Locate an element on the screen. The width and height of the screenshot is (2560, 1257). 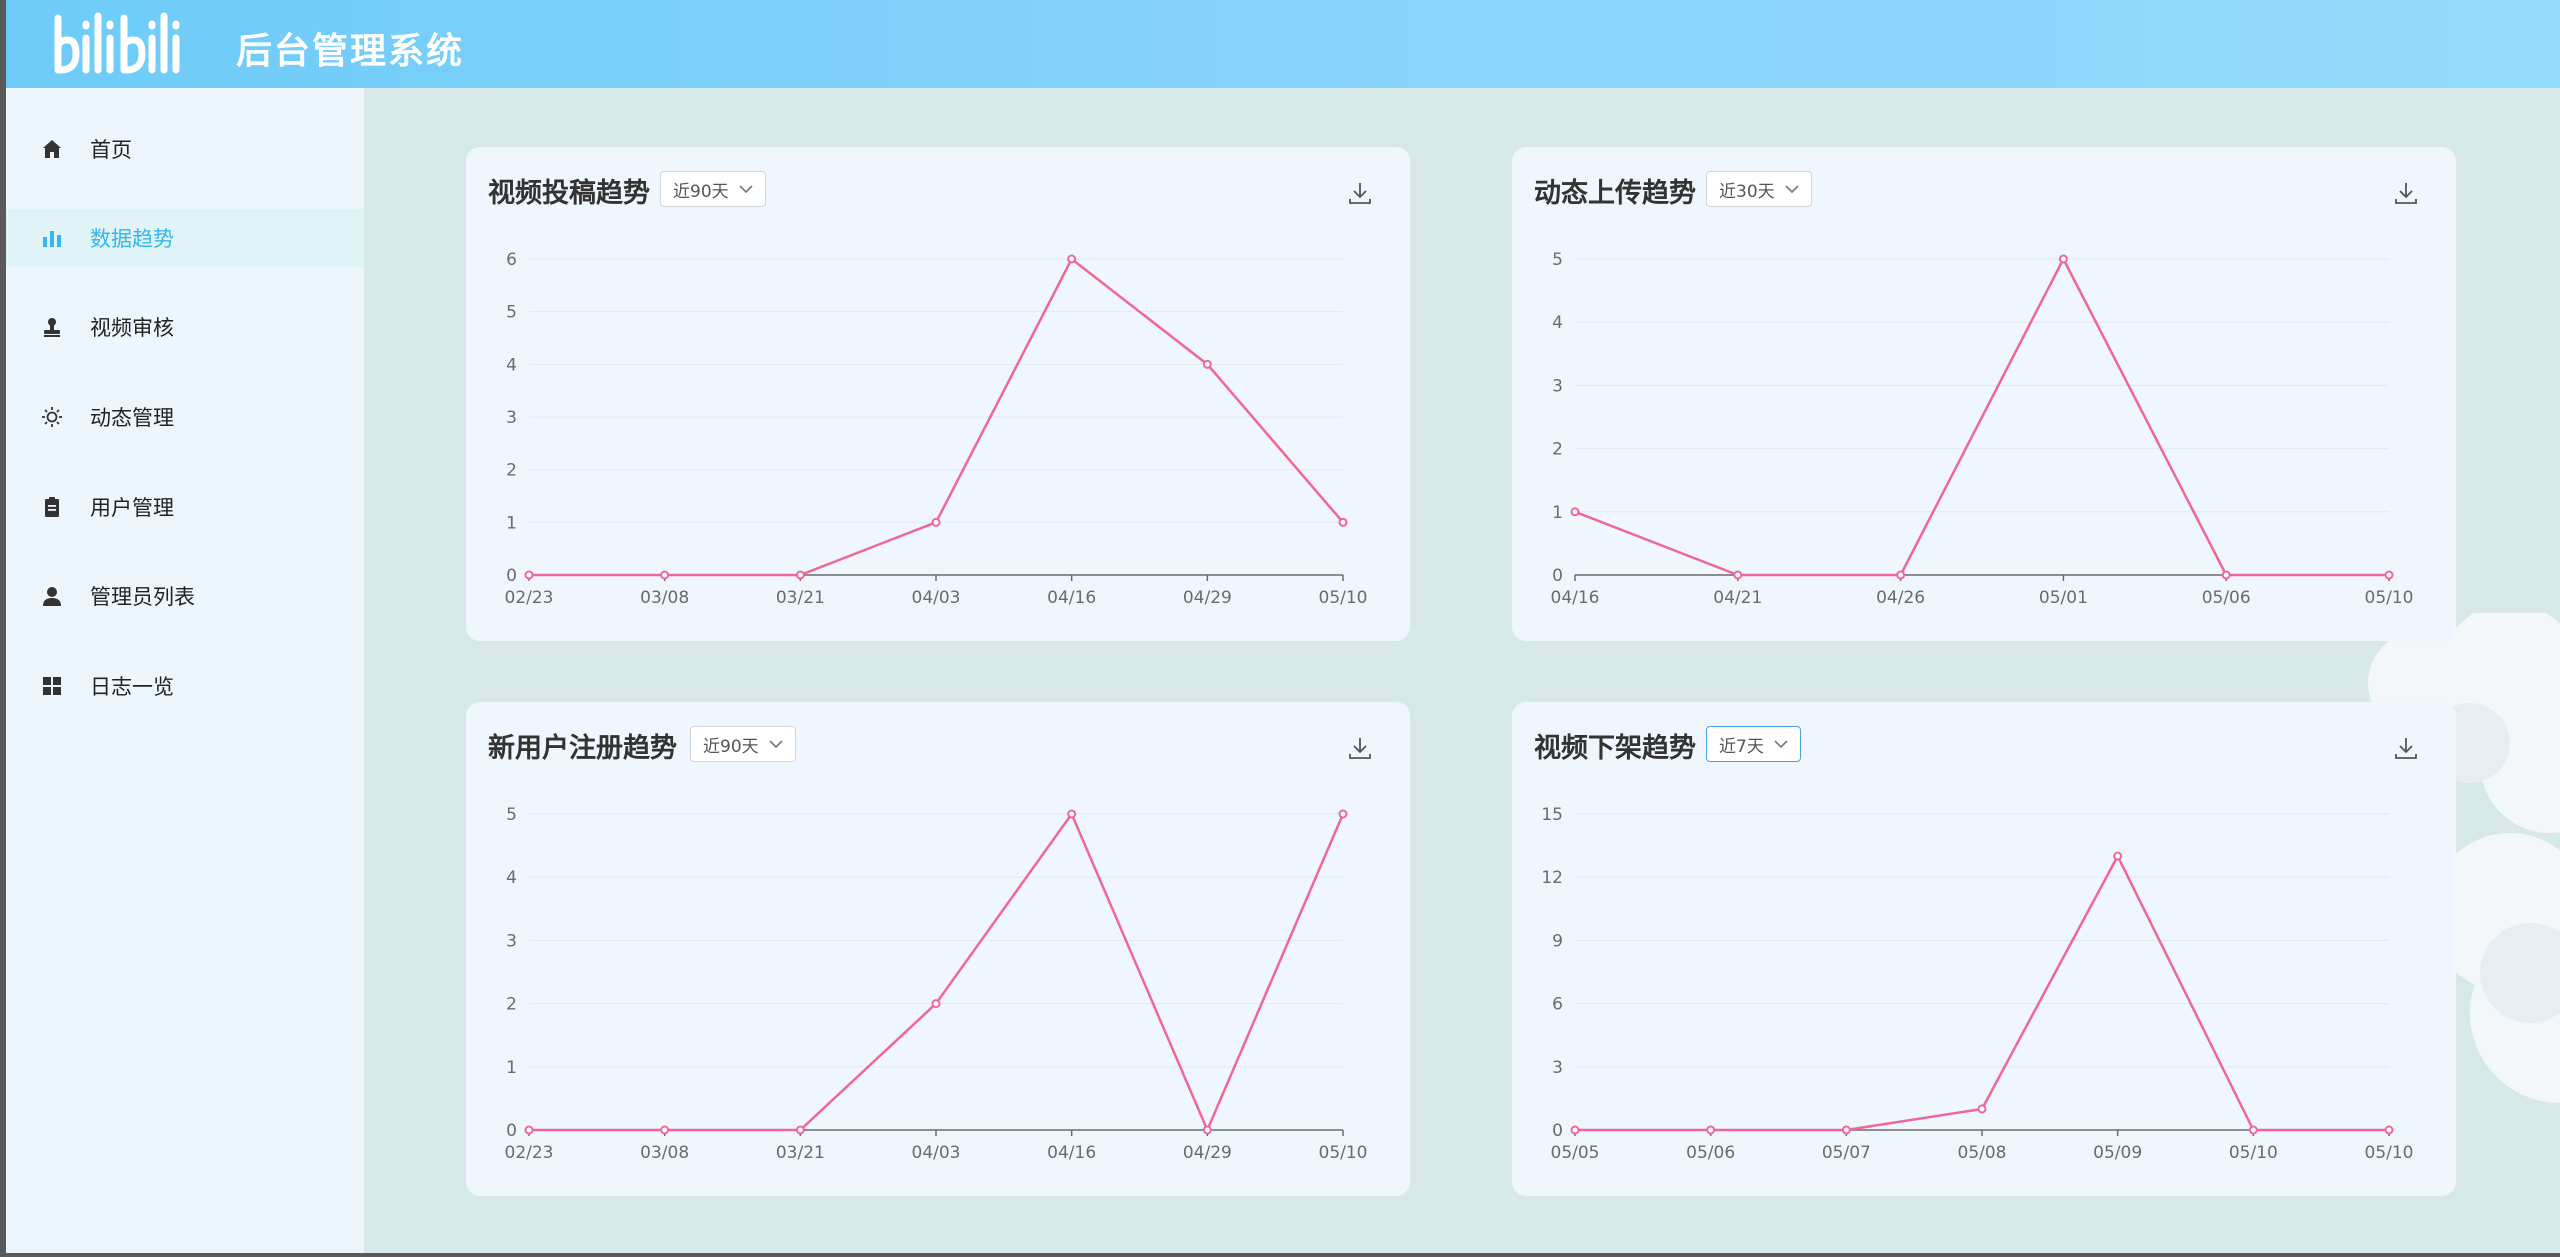
x-tick-label: 04/26 is located at coordinates (1900, 598).